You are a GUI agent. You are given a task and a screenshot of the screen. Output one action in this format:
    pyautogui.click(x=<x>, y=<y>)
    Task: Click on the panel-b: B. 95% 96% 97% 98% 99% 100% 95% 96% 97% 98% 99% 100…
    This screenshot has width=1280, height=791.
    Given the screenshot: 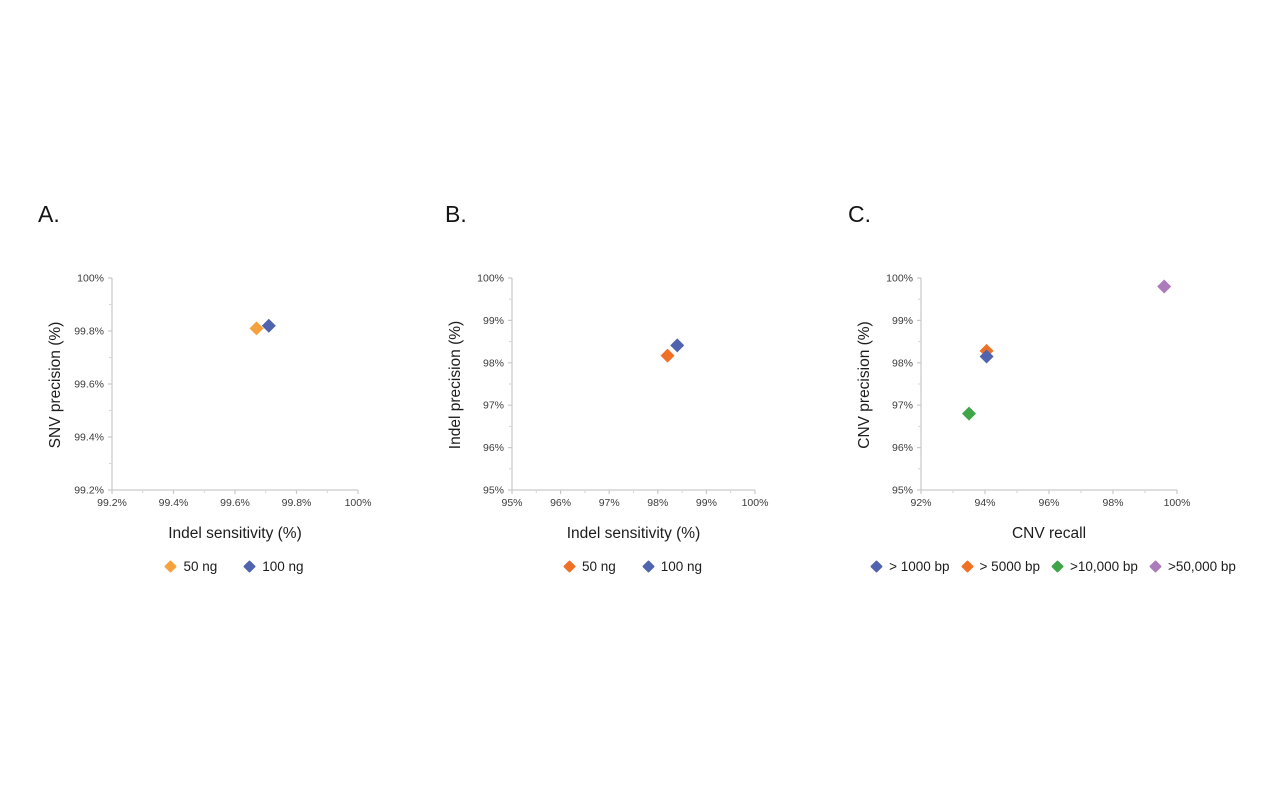 What is the action you would take?
    pyautogui.click(x=621, y=396)
    